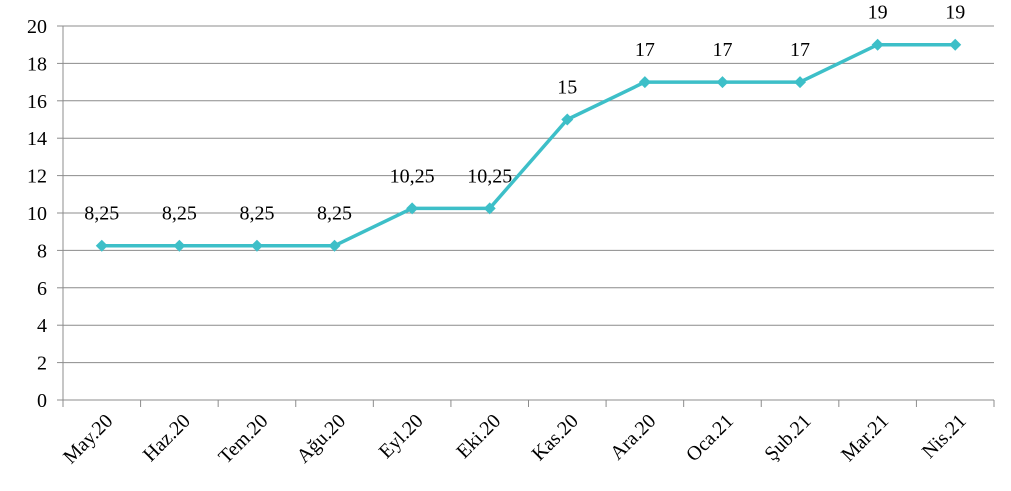 The height and width of the screenshot is (491, 1011). Describe the element at coordinates (42, 401) in the screenshot. I see `y-tick-label: 0` at that location.